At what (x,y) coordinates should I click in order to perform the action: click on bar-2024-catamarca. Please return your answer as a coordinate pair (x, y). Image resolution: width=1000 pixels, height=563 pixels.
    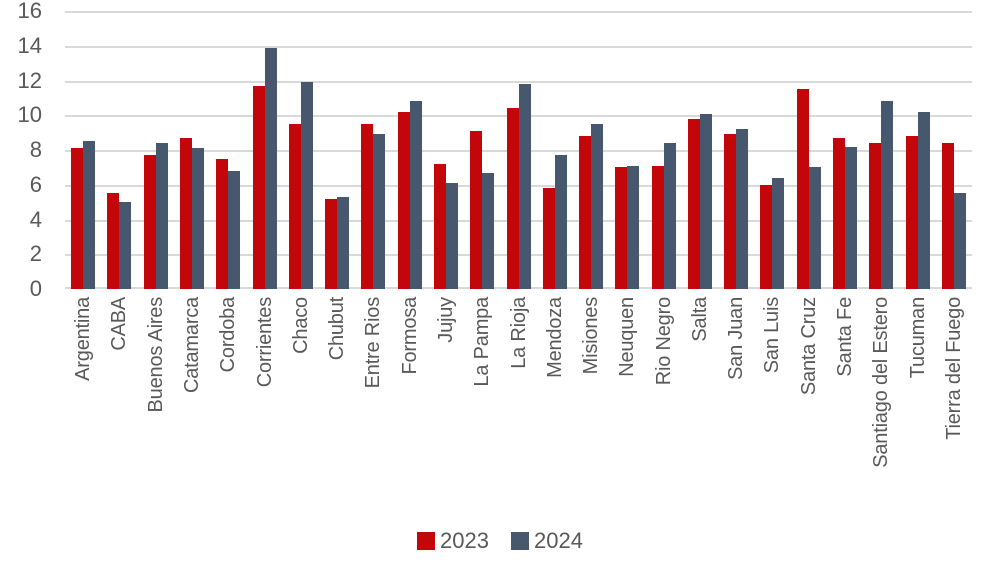
    Looking at the image, I should click on (197, 218).